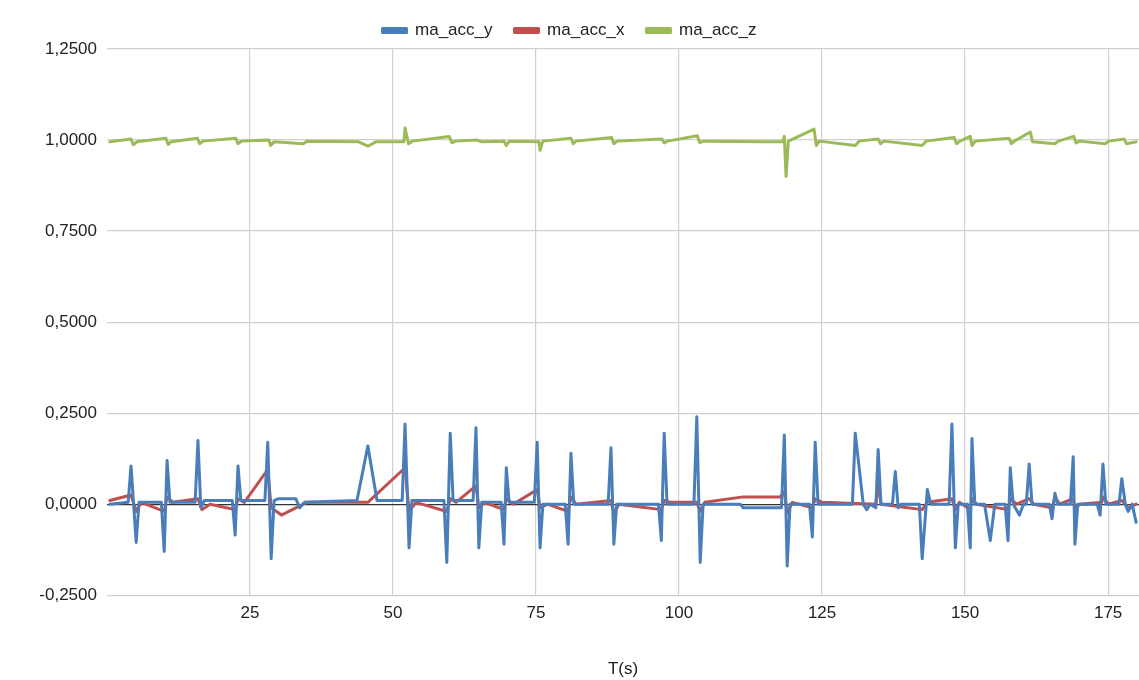  I want to click on x-axis-title: T(s), so click(623, 669).